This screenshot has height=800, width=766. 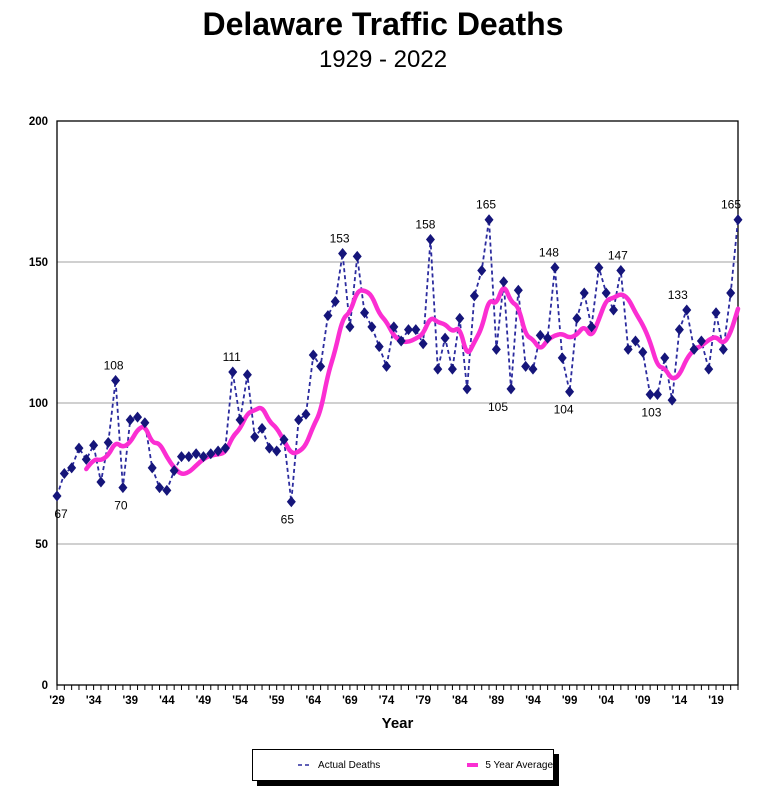 I want to click on x-axis-label: '64, so click(x=314, y=701).